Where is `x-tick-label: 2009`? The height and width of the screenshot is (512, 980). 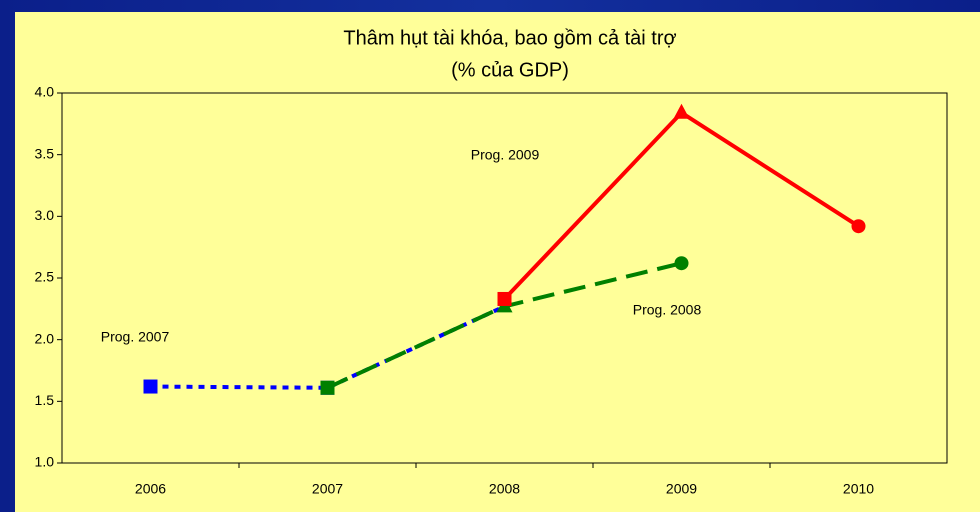 x-tick-label: 2009 is located at coordinates (681, 489).